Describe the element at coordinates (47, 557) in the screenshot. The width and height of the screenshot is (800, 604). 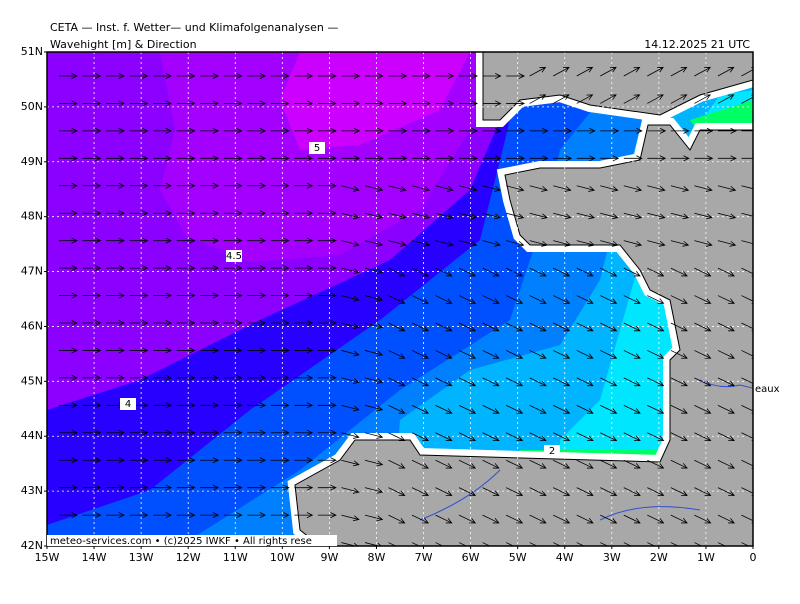
I see `lon-label: 15W` at that location.